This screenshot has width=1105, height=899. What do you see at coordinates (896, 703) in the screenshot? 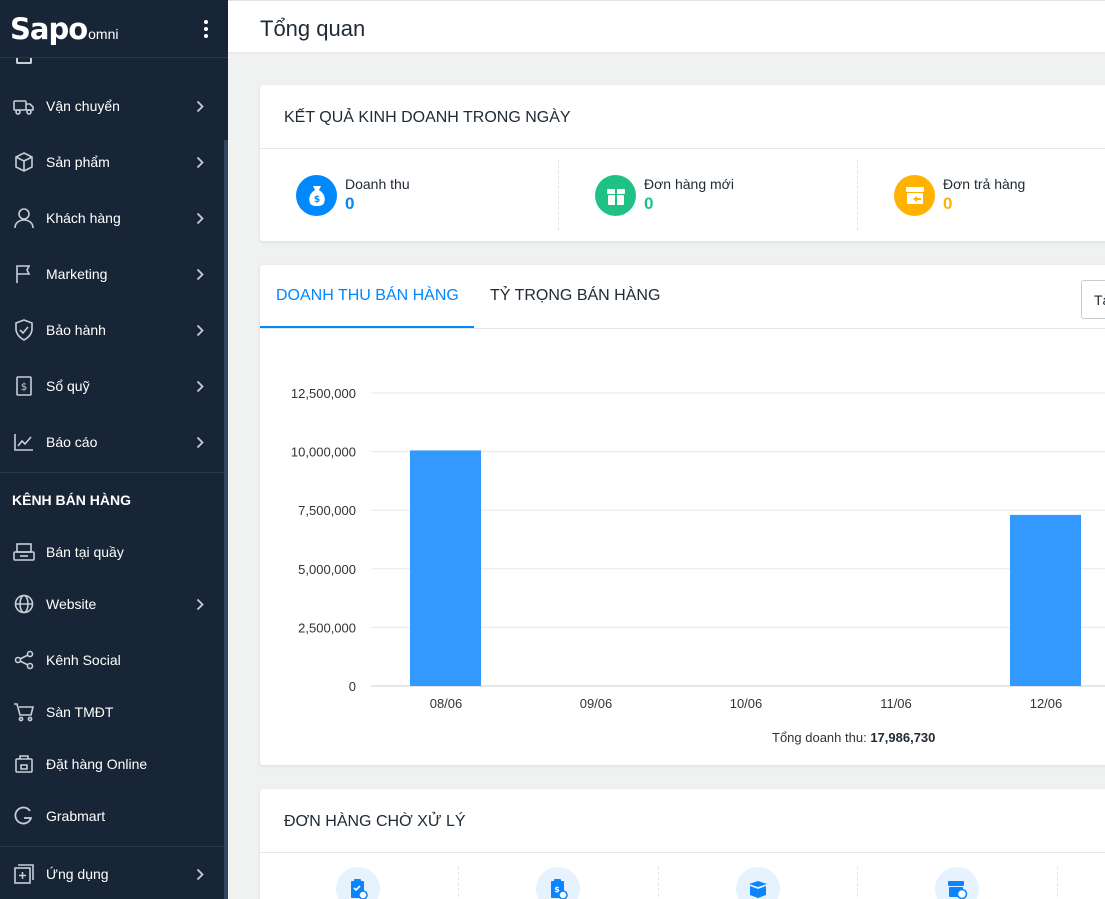
I see `x-tick-label: 11/06` at bounding box center [896, 703].